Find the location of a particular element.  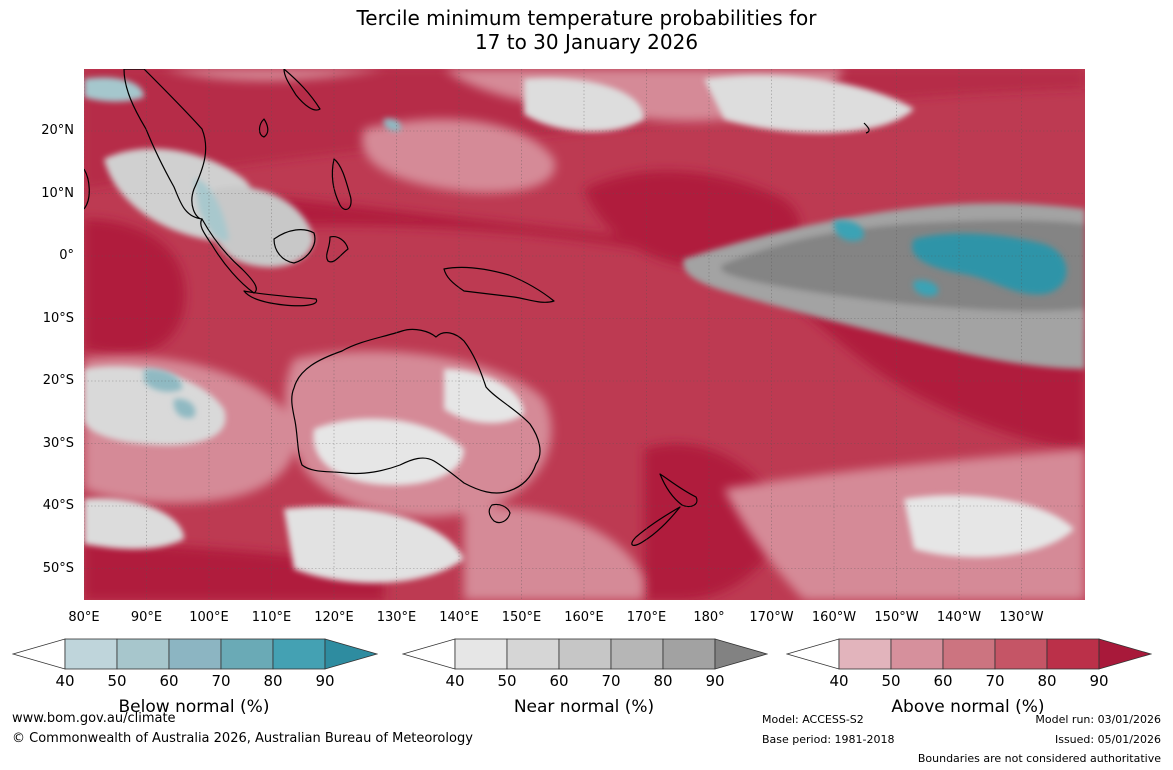

longitude-label: 150°W is located at coordinates (896, 617).